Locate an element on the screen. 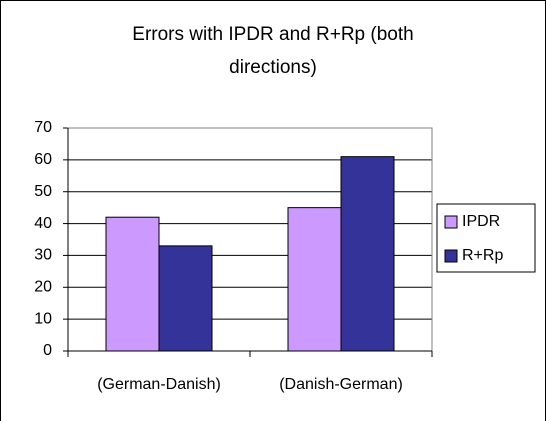 This screenshot has height=421, width=546. y-tick-label: 0 is located at coordinates (47, 350).